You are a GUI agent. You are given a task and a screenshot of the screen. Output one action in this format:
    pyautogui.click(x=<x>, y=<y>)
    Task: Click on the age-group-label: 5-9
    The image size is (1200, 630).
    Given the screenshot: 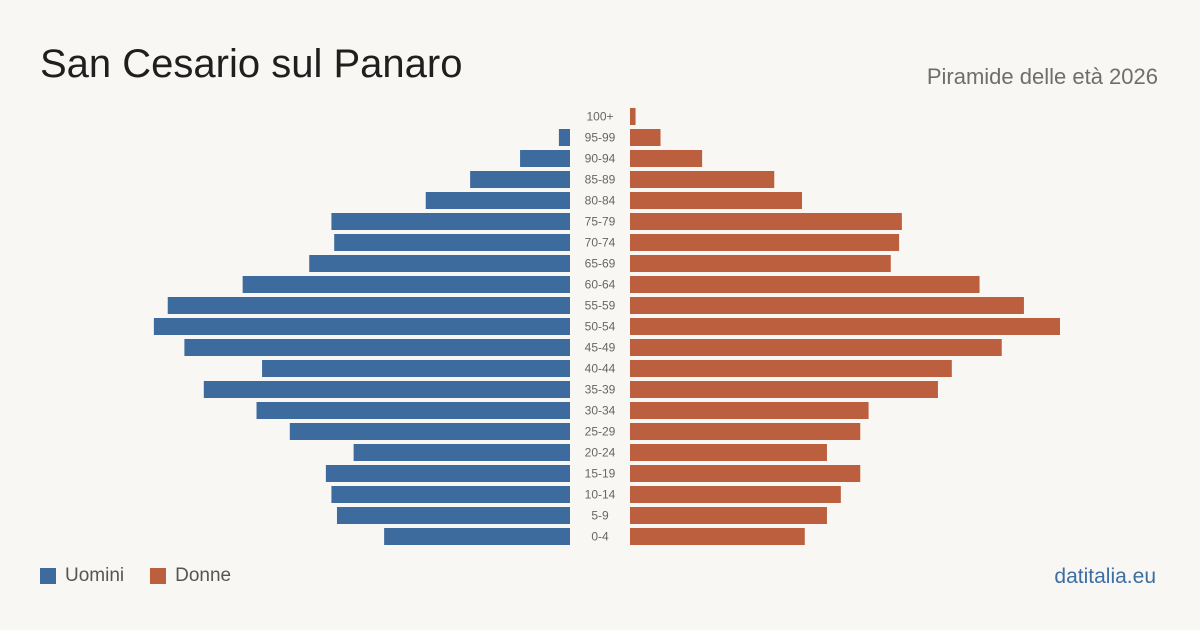 What is the action you would take?
    pyautogui.click(x=600, y=516)
    